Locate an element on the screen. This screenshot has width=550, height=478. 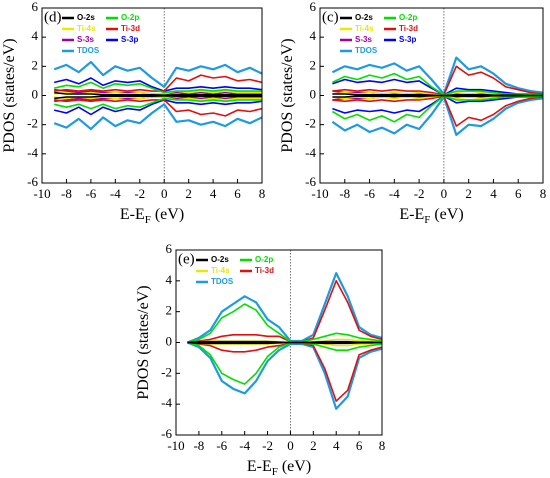
panel-label: (e) is located at coordinates (186, 259).